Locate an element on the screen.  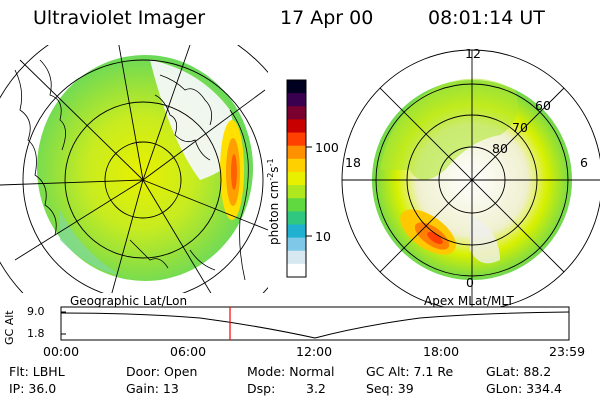
app-title: Ultraviolet Imager is located at coordinates (119, 18).